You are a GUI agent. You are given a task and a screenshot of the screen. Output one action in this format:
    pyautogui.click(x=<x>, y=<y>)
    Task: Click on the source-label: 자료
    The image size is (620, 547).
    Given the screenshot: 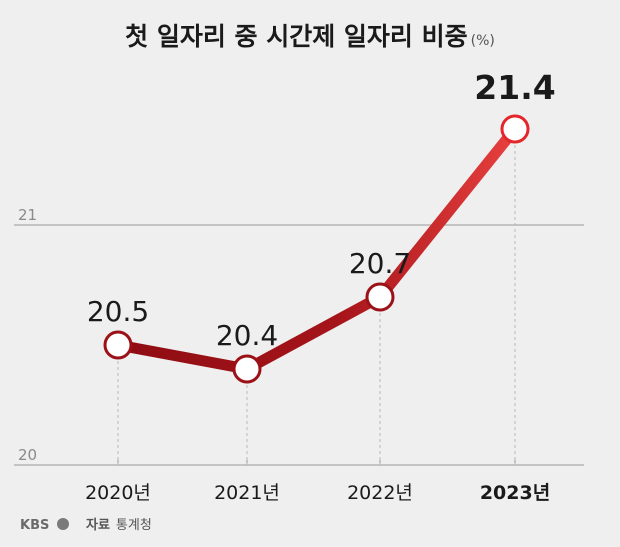 What is the action you would take?
    pyautogui.click(x=98, y=525)
    